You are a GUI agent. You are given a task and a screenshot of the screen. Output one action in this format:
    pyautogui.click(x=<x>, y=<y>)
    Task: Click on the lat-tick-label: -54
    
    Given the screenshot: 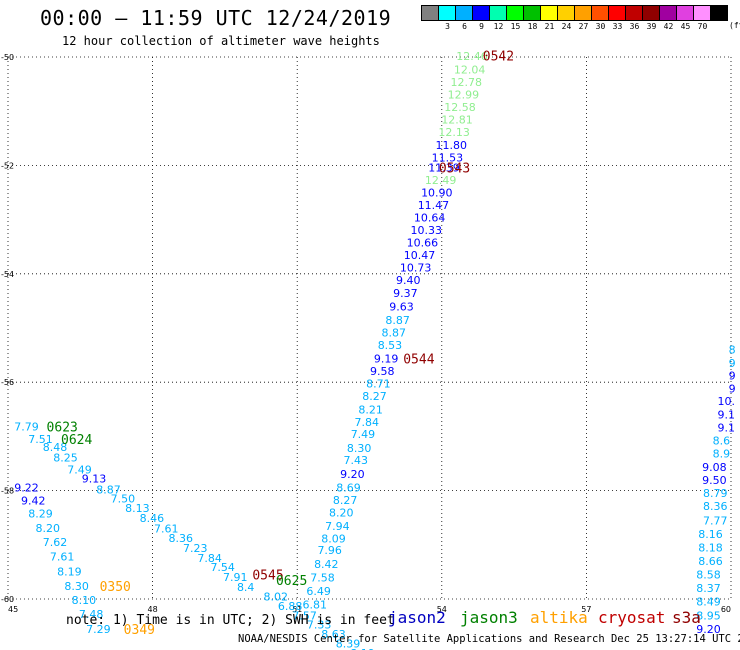 What is the action you would take?
    pyautogui.click(x=7, y=274)
    